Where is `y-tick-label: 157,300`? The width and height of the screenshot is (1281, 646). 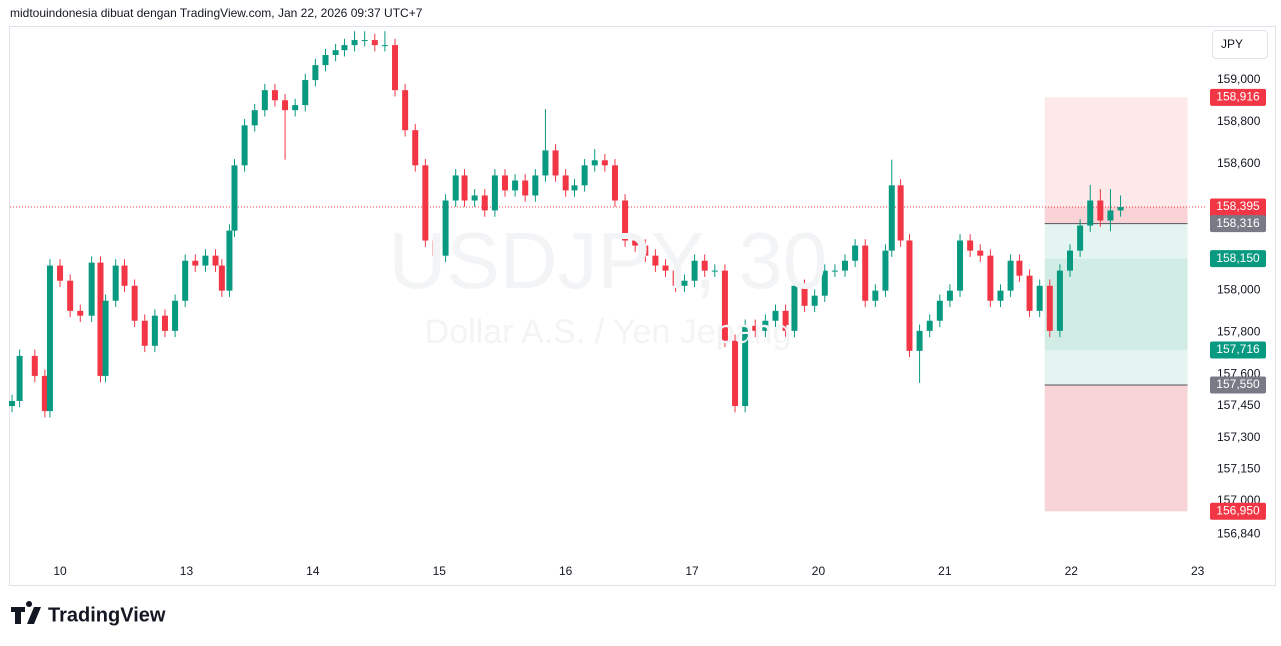 y-tick-label: 157,300 is located at coordinates (1239, 437).